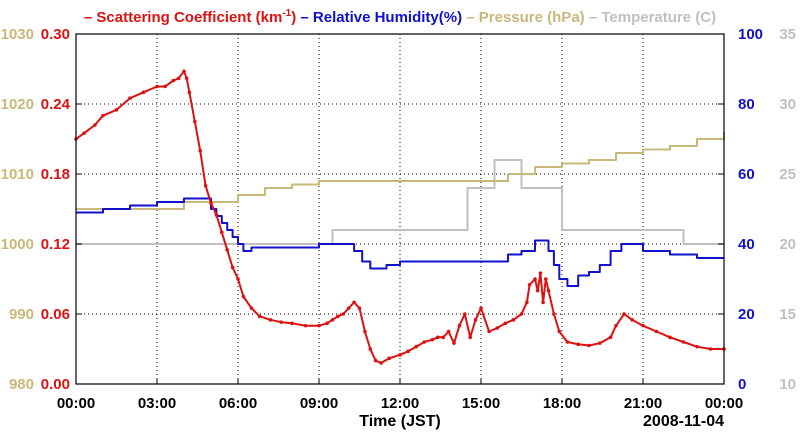 This screenshot has height=434, width=800. Describe the element at coordinates (17, 244) in the screenshot. I see `pressure-tick-label: 1000` at that location.